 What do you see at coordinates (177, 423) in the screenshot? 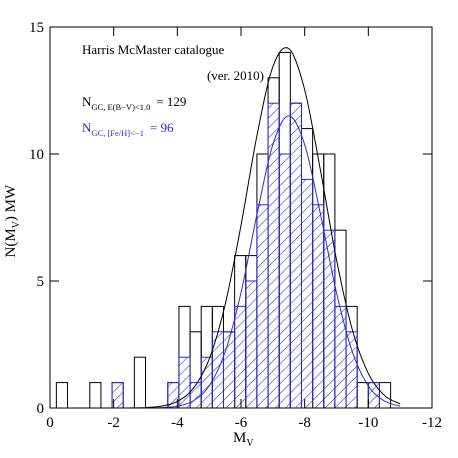
I see `x-tick-label: -4` at bounding box center [177, 423].